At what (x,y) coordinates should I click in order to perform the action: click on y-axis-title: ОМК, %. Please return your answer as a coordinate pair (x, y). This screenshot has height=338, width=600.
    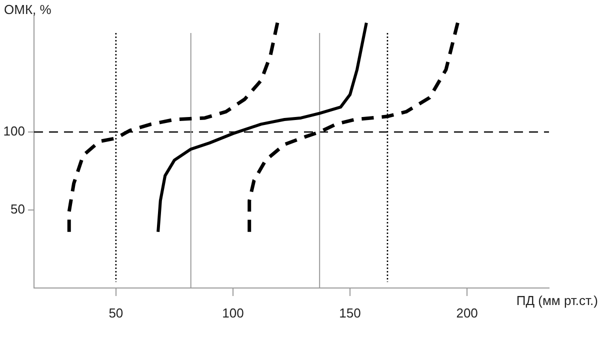
    Looking at the image, I should click on (28, 9).